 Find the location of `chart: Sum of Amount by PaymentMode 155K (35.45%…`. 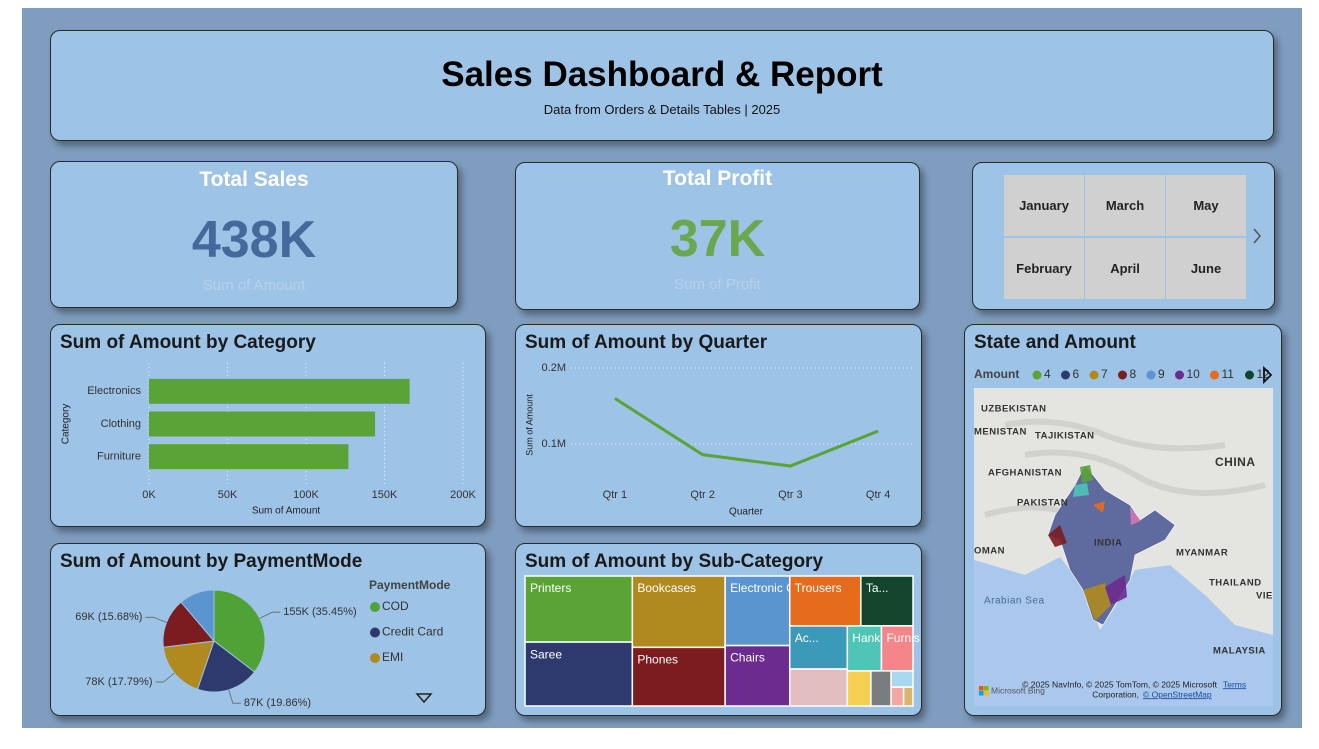

chart: Sum of Amount by PaymentMode 155K (35.45%… is located at coordinates (255, 630).